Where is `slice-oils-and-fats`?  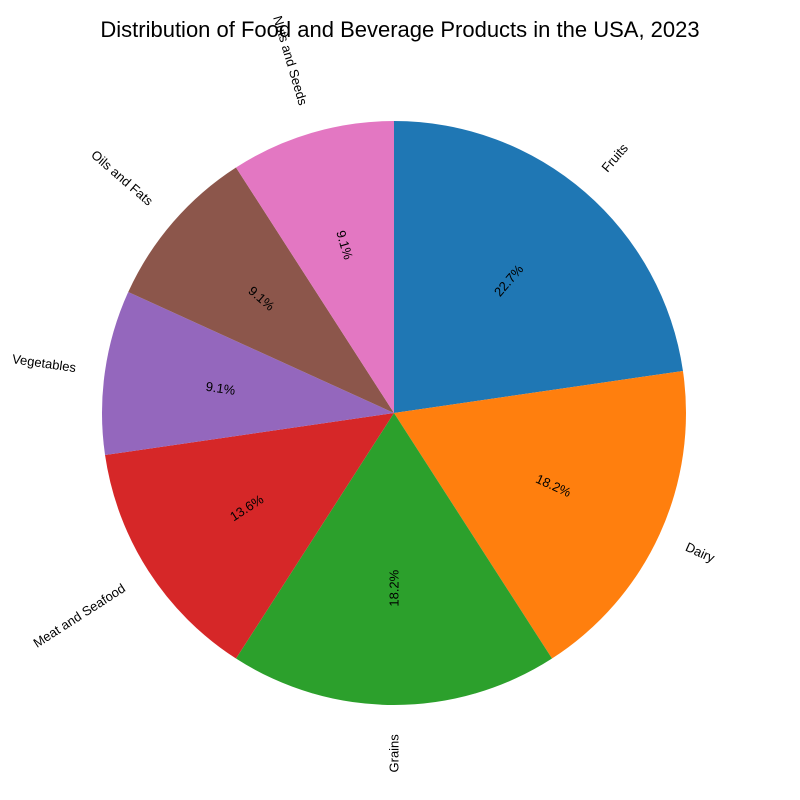
slice-oils-and-fats is located at coordinates (261, 290).